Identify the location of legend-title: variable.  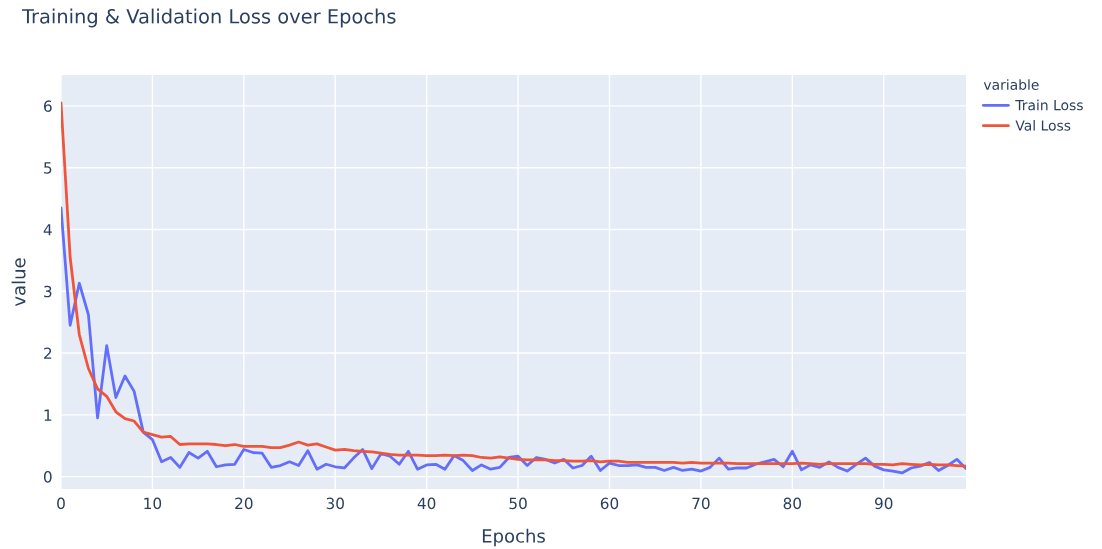
(1011, 84).